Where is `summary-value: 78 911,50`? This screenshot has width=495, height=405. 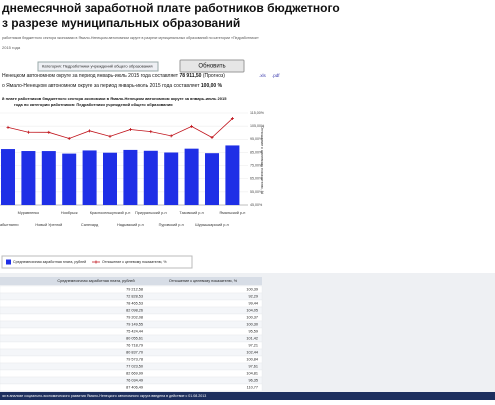 summary-value: 78 911,50 is located at coordinates (190, 76).